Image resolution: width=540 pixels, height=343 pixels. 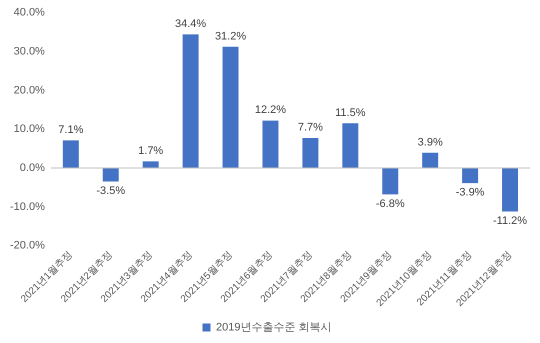 What do you see at coordinates (230, 36) in the screenshot?
I see `data-label: 31.2%` at bounding box center [230, 36].